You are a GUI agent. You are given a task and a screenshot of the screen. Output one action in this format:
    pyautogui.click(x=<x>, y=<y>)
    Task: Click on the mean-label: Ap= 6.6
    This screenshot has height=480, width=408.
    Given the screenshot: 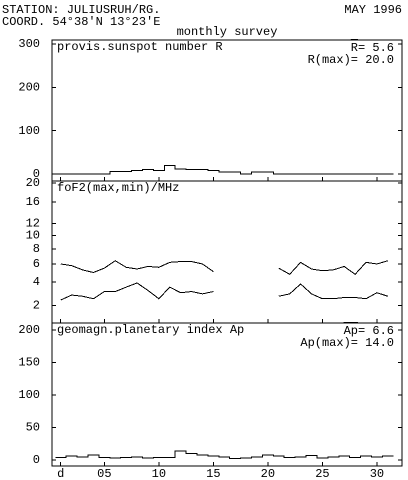 What is the action you would take?
    pyautogui.click(x=369, y=331)
    